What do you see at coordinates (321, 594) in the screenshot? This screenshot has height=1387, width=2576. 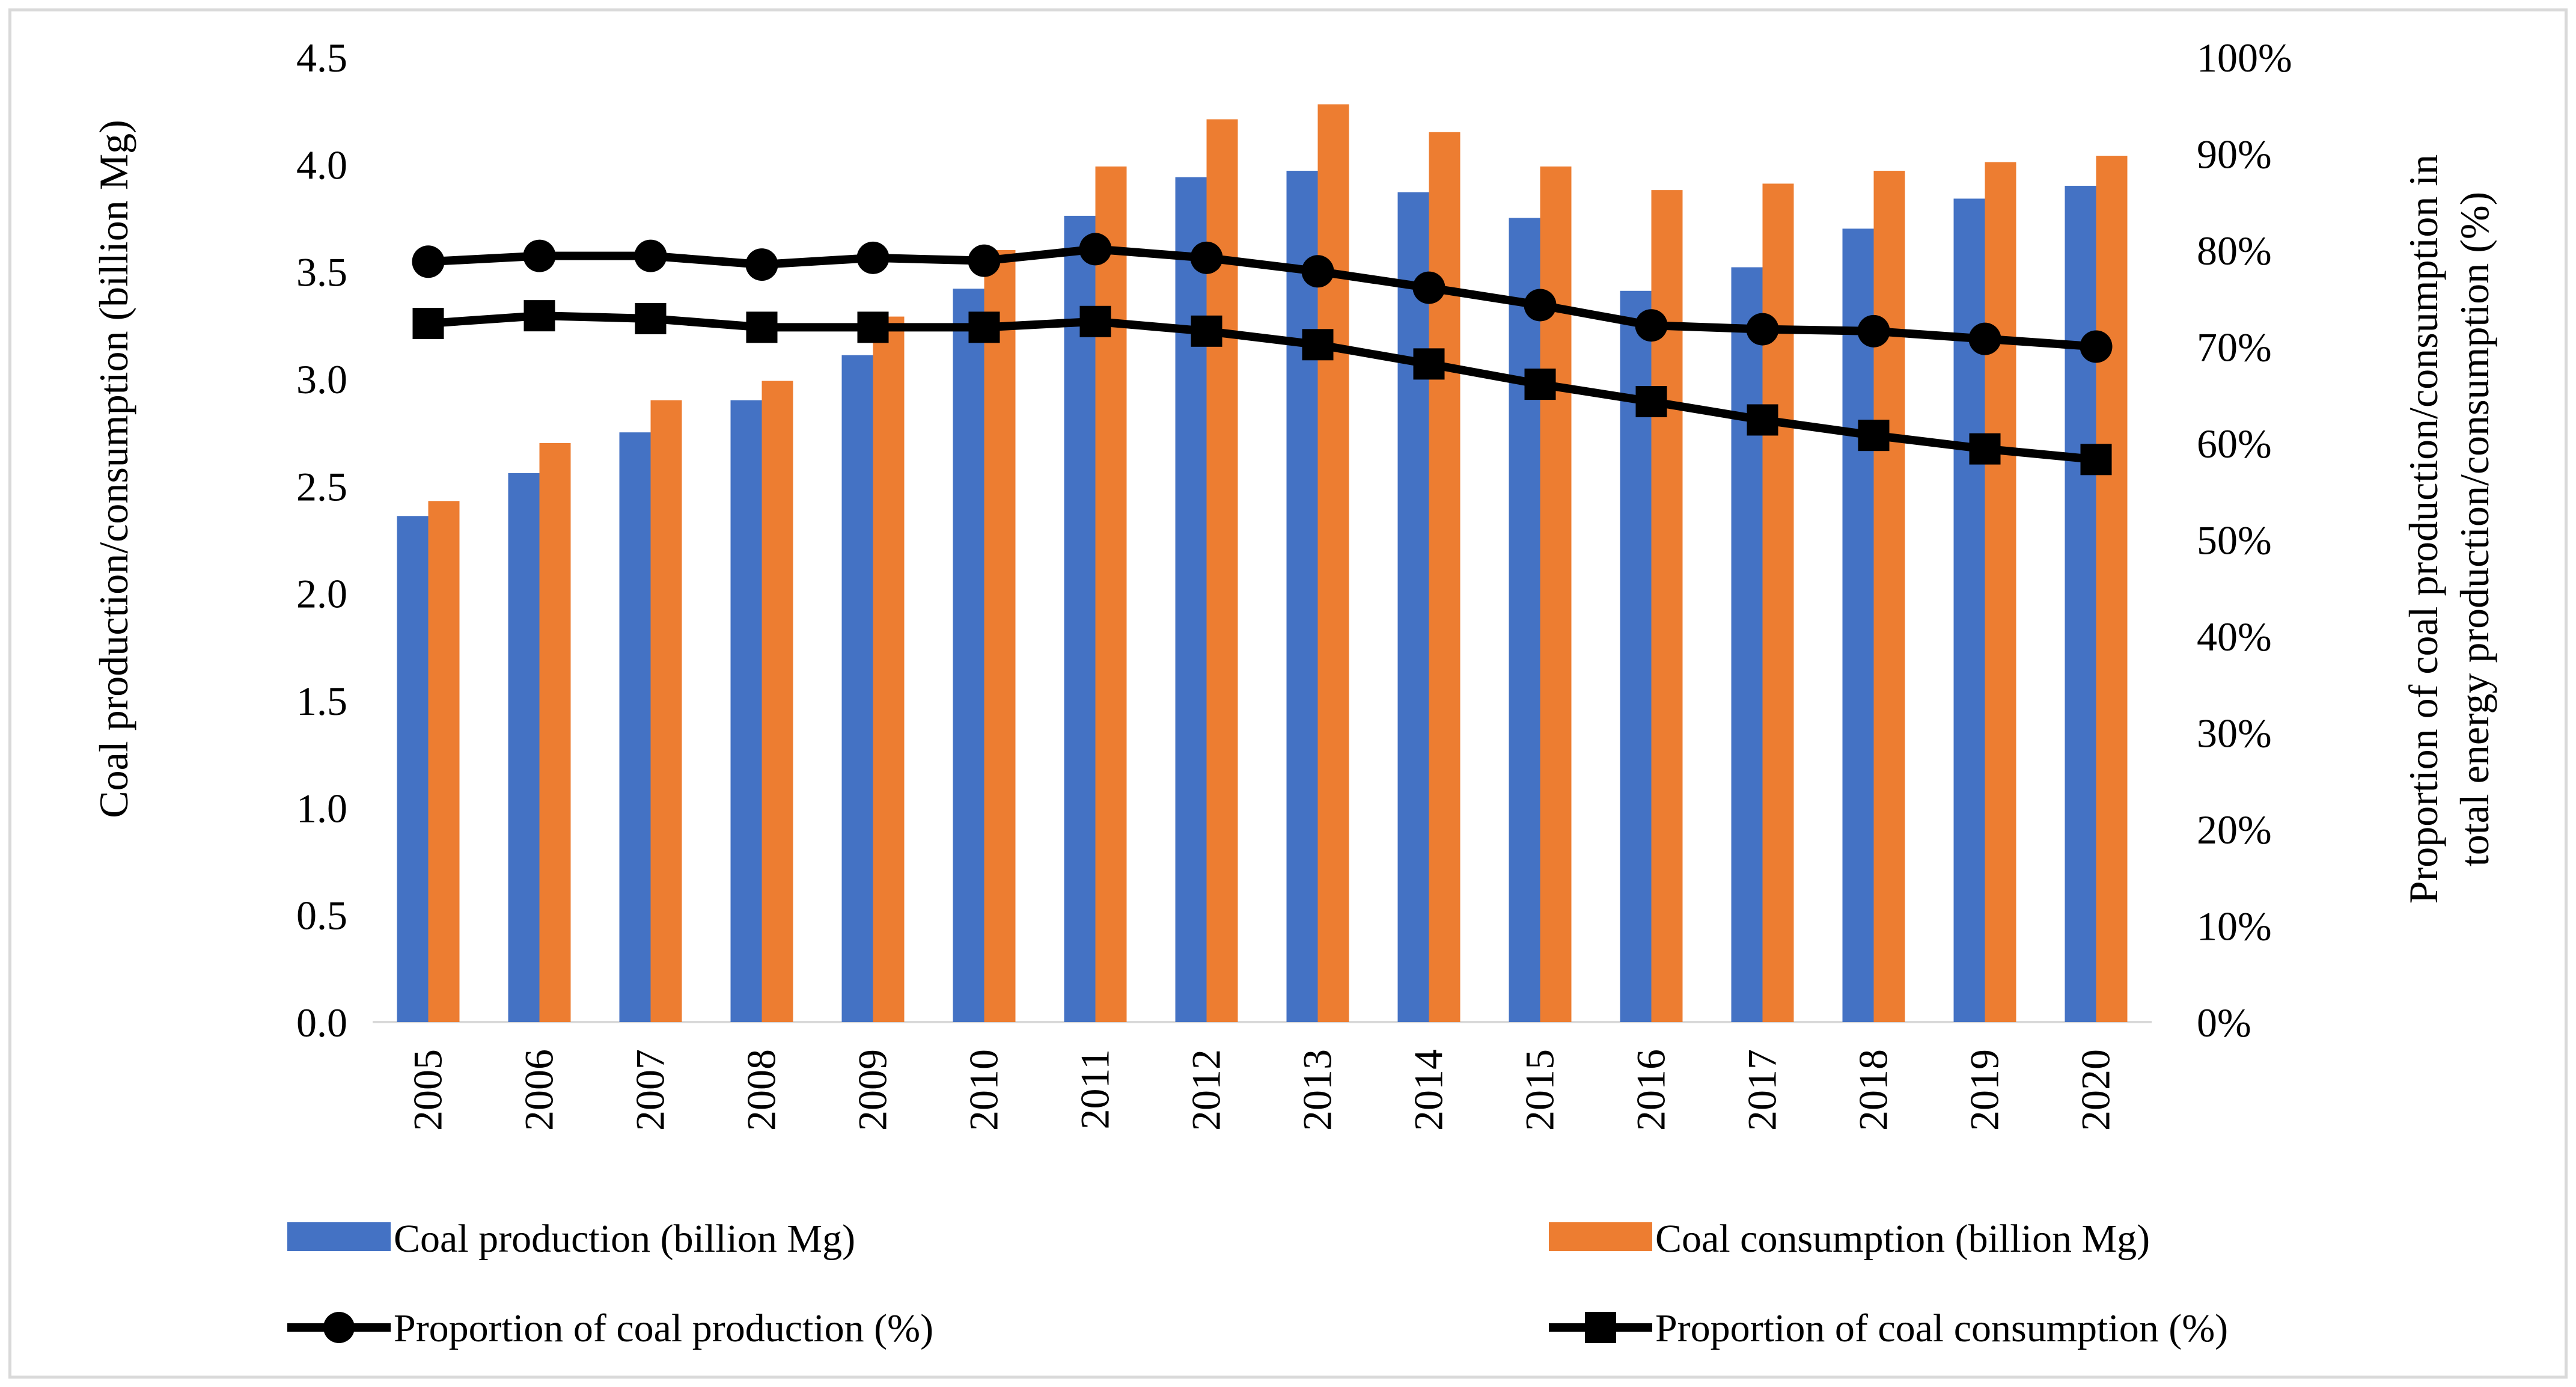 I see `left-tick-label: 2.0` at bounding box center [321, 594].